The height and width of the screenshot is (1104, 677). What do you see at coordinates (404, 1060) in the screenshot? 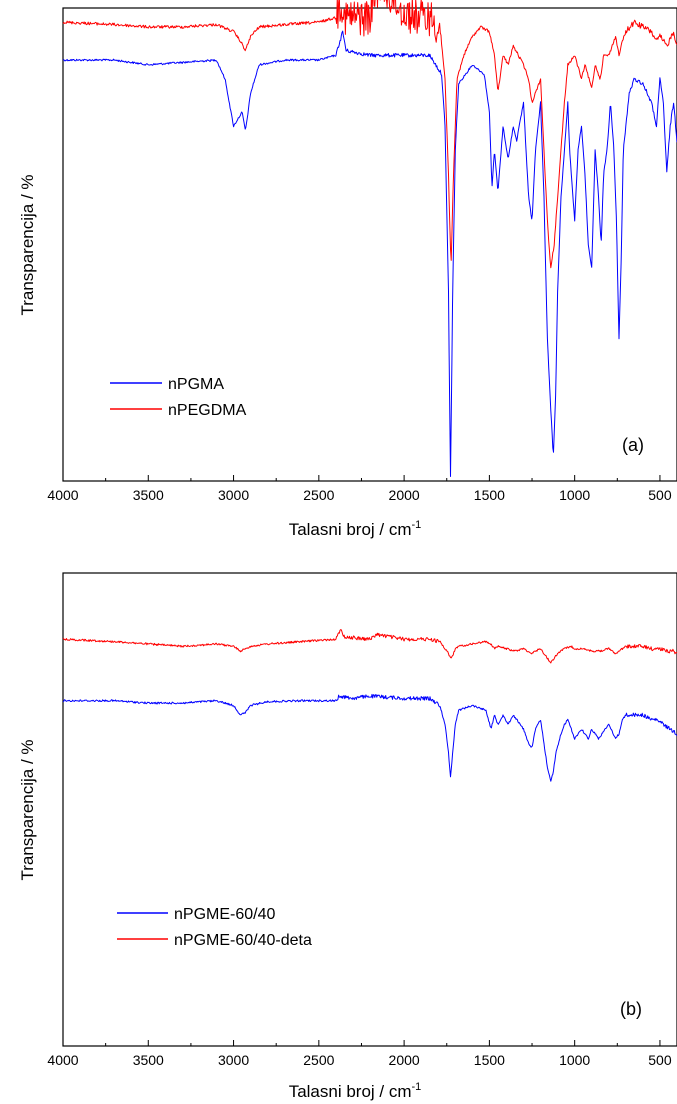
I see `panel-b-x-tick-label-2000: 2000` at bounding box center [404, 1060].